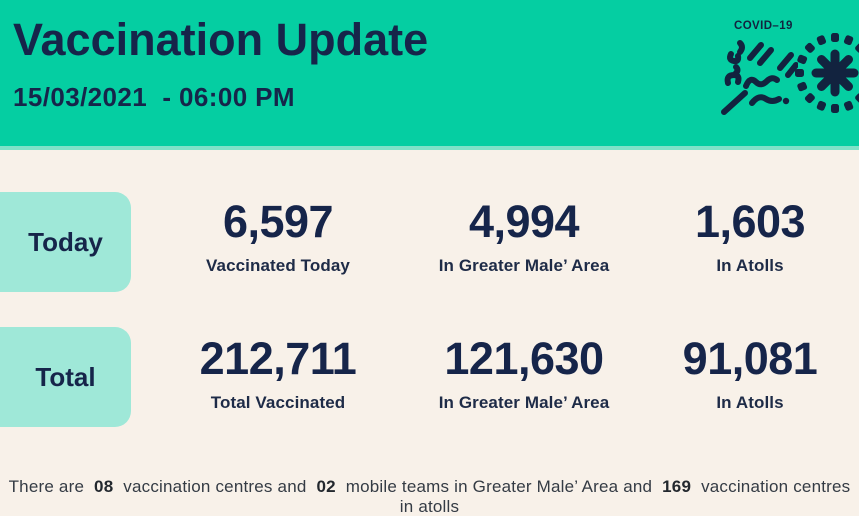 The width and height of the screenshot is (859, 516). Describe the element at coordinates (154, 97) in the screenshot. I see `report-datetime: 15/03/2021 - 06:00 PM` at that location.